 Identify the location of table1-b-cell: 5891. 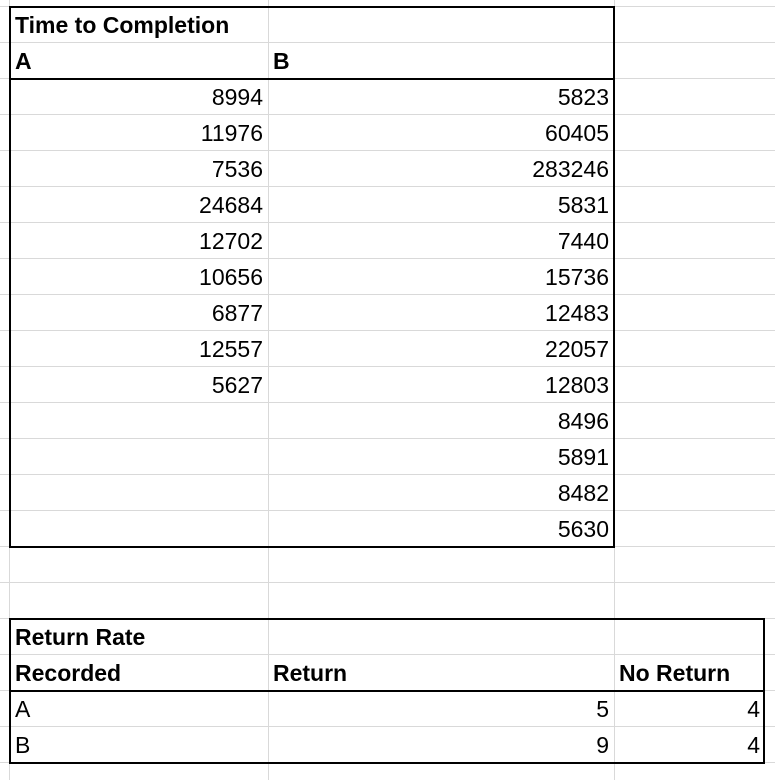
(583, 457).